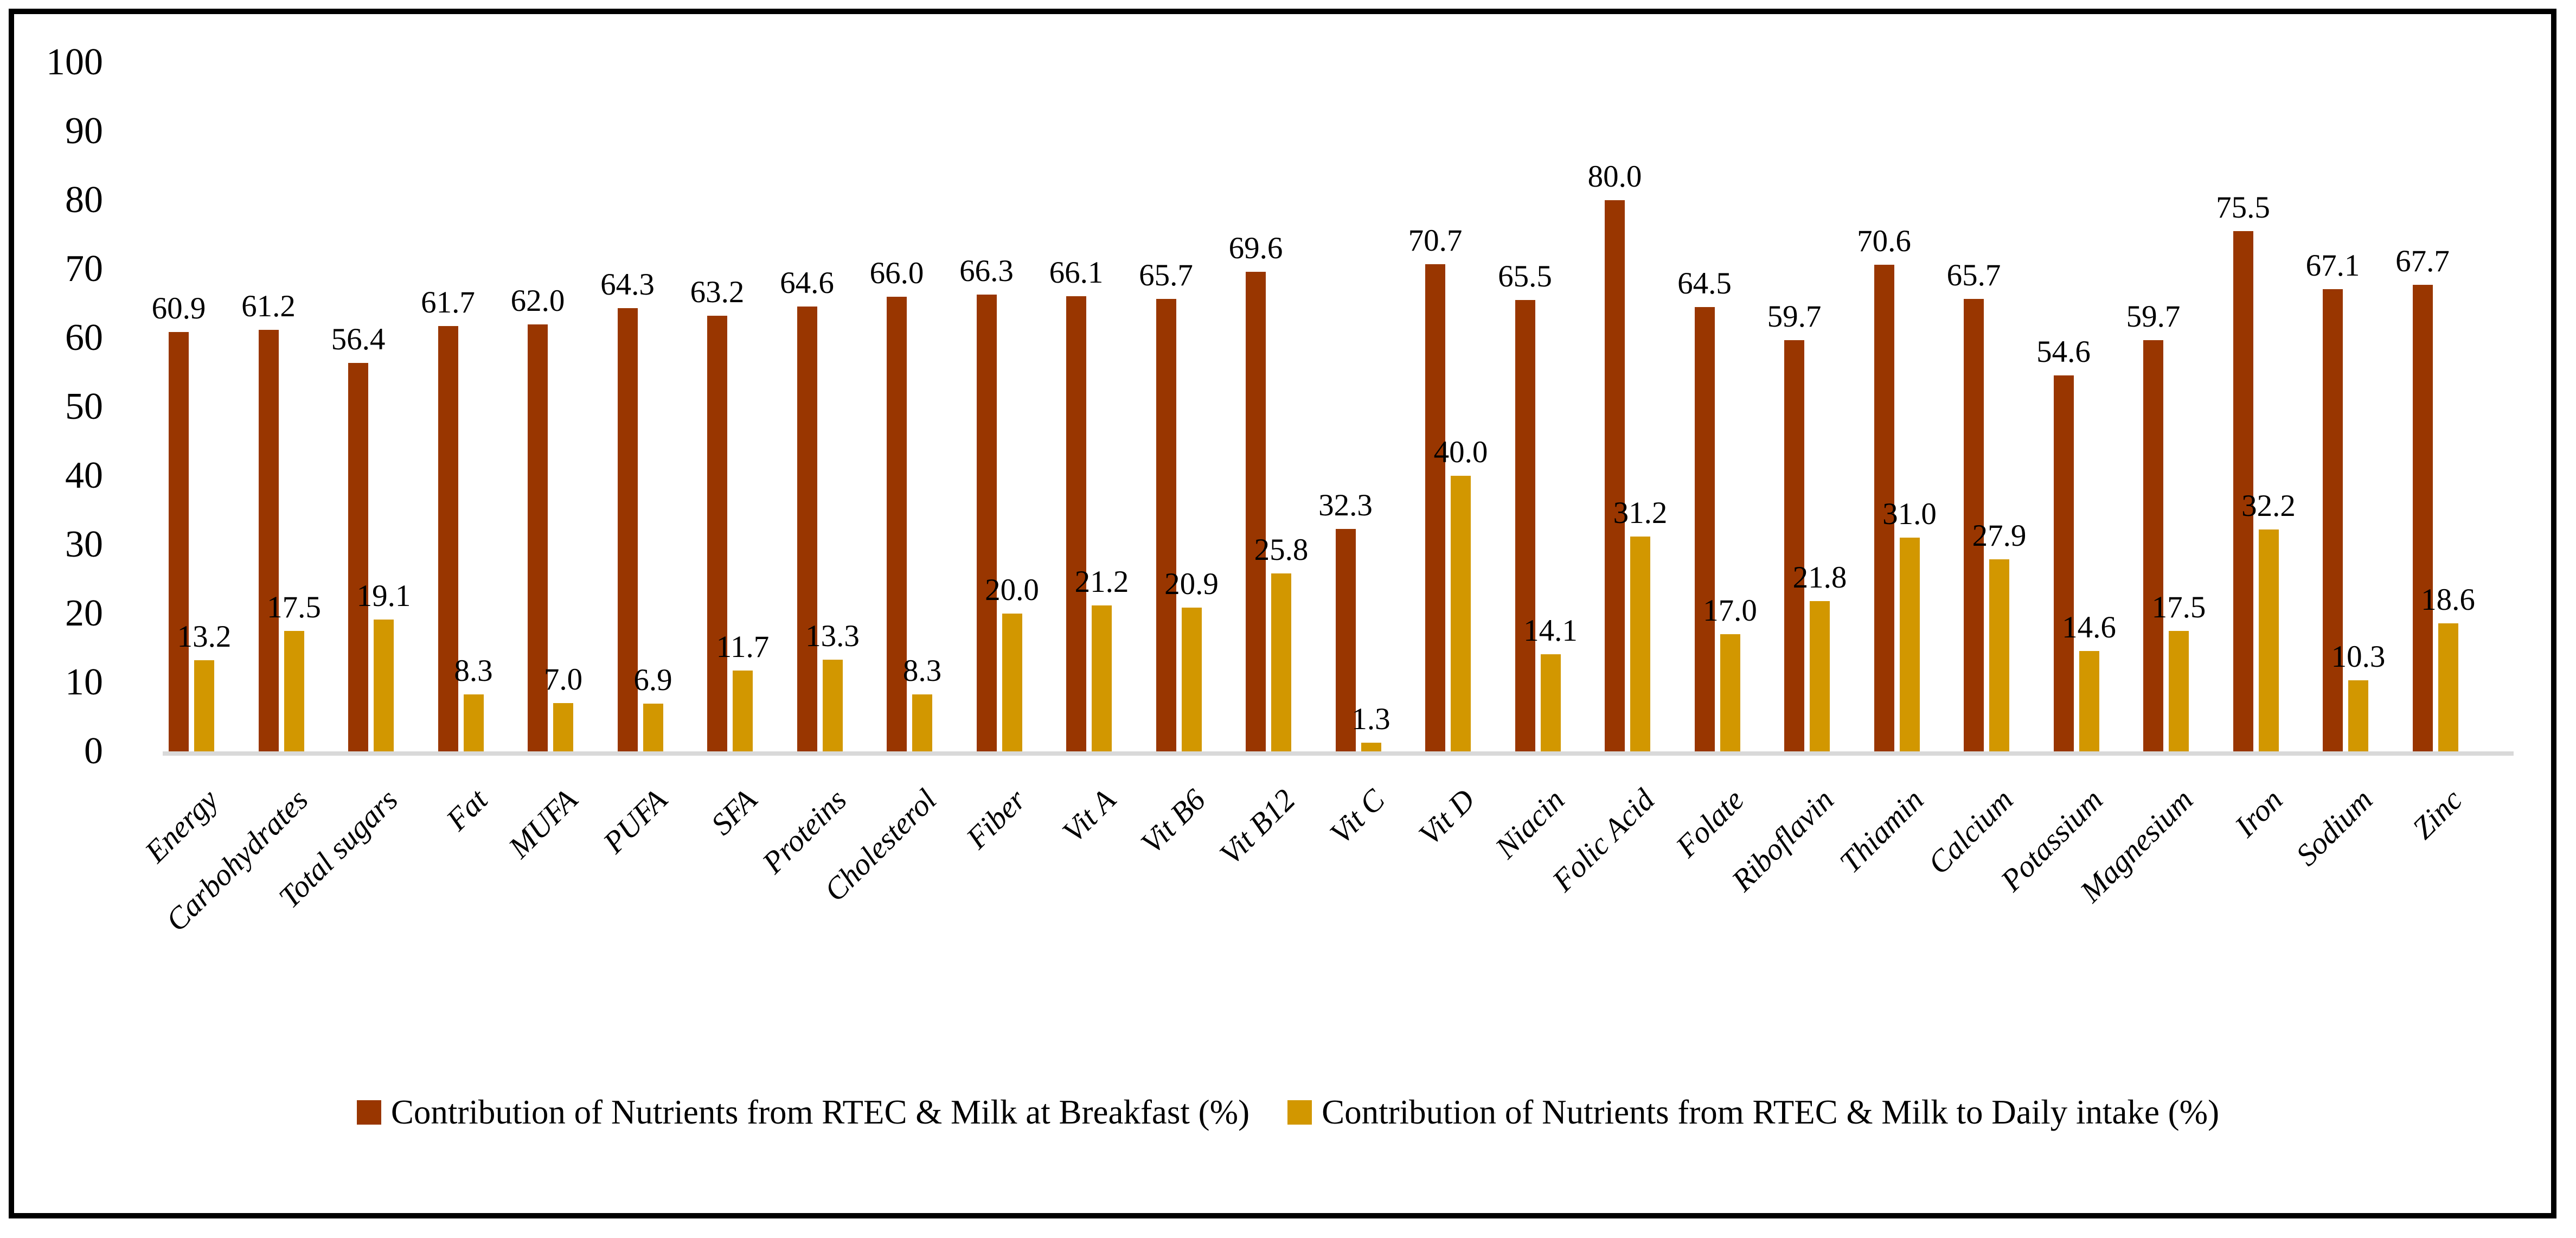  Describe the element at coordinates (358, 556) in the screenshot. I see `bar-breakfast-total-sugars` at that location.